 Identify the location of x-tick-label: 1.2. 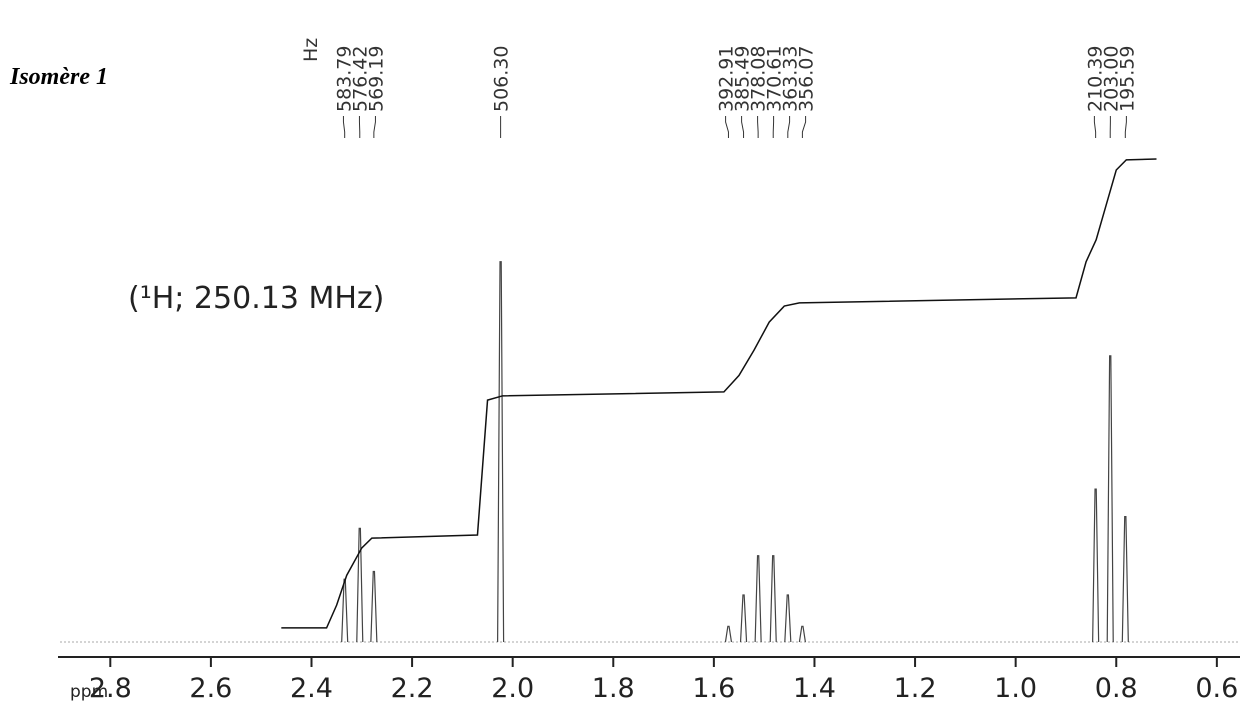
(915, 688).